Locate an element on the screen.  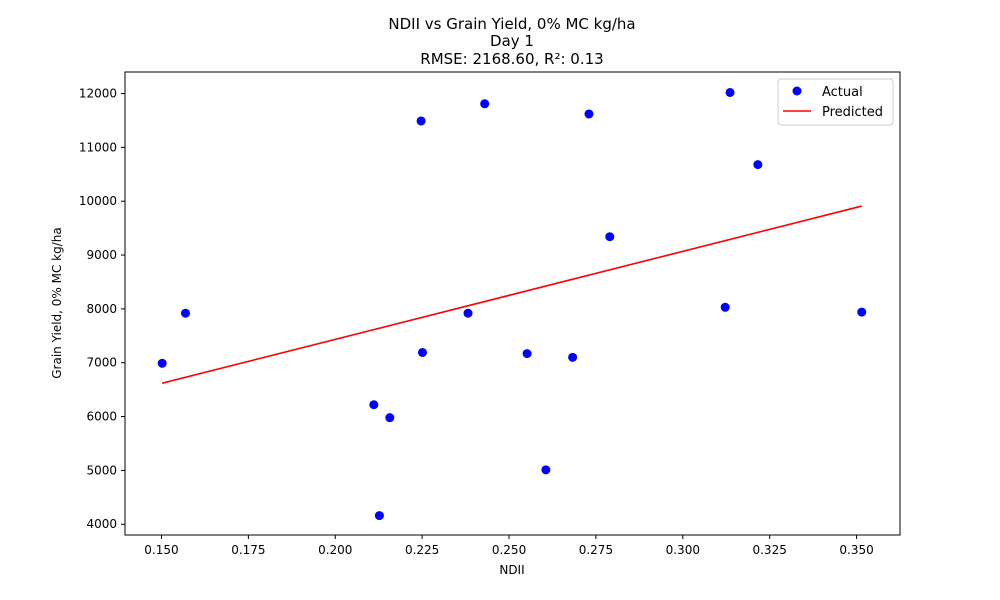
y-tick-label-4: 8000 is located at coordinates (101, 309).